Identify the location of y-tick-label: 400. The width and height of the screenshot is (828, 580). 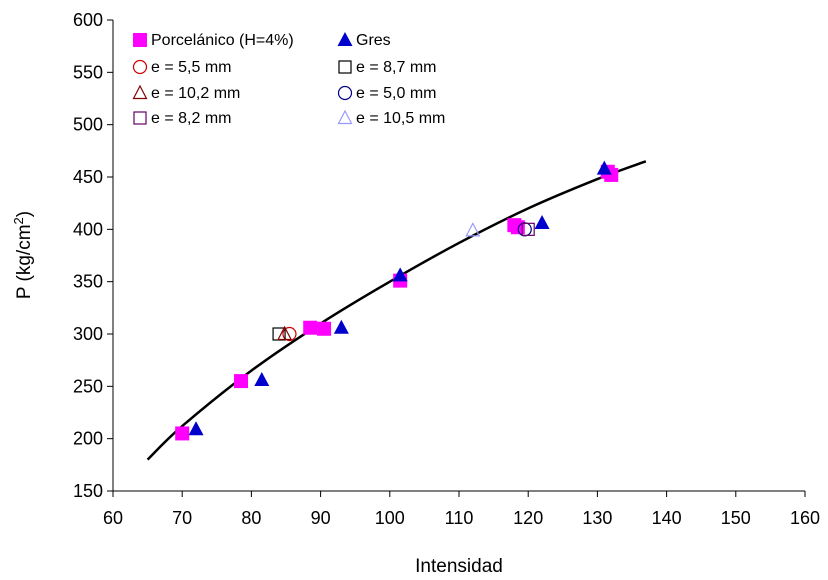
(88, 229).